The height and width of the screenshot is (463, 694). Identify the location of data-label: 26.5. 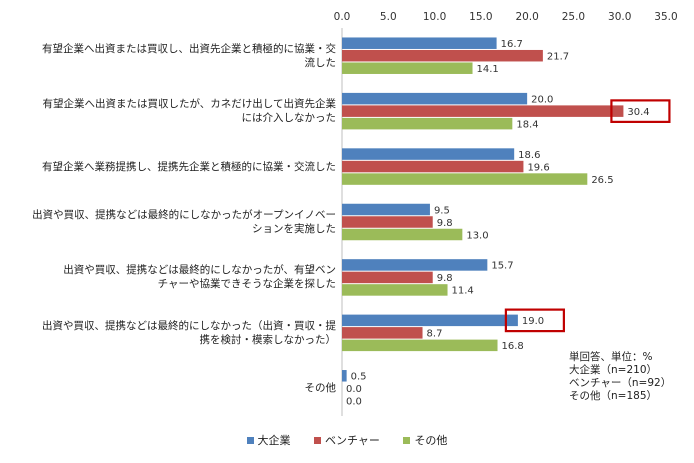
(602, 180).